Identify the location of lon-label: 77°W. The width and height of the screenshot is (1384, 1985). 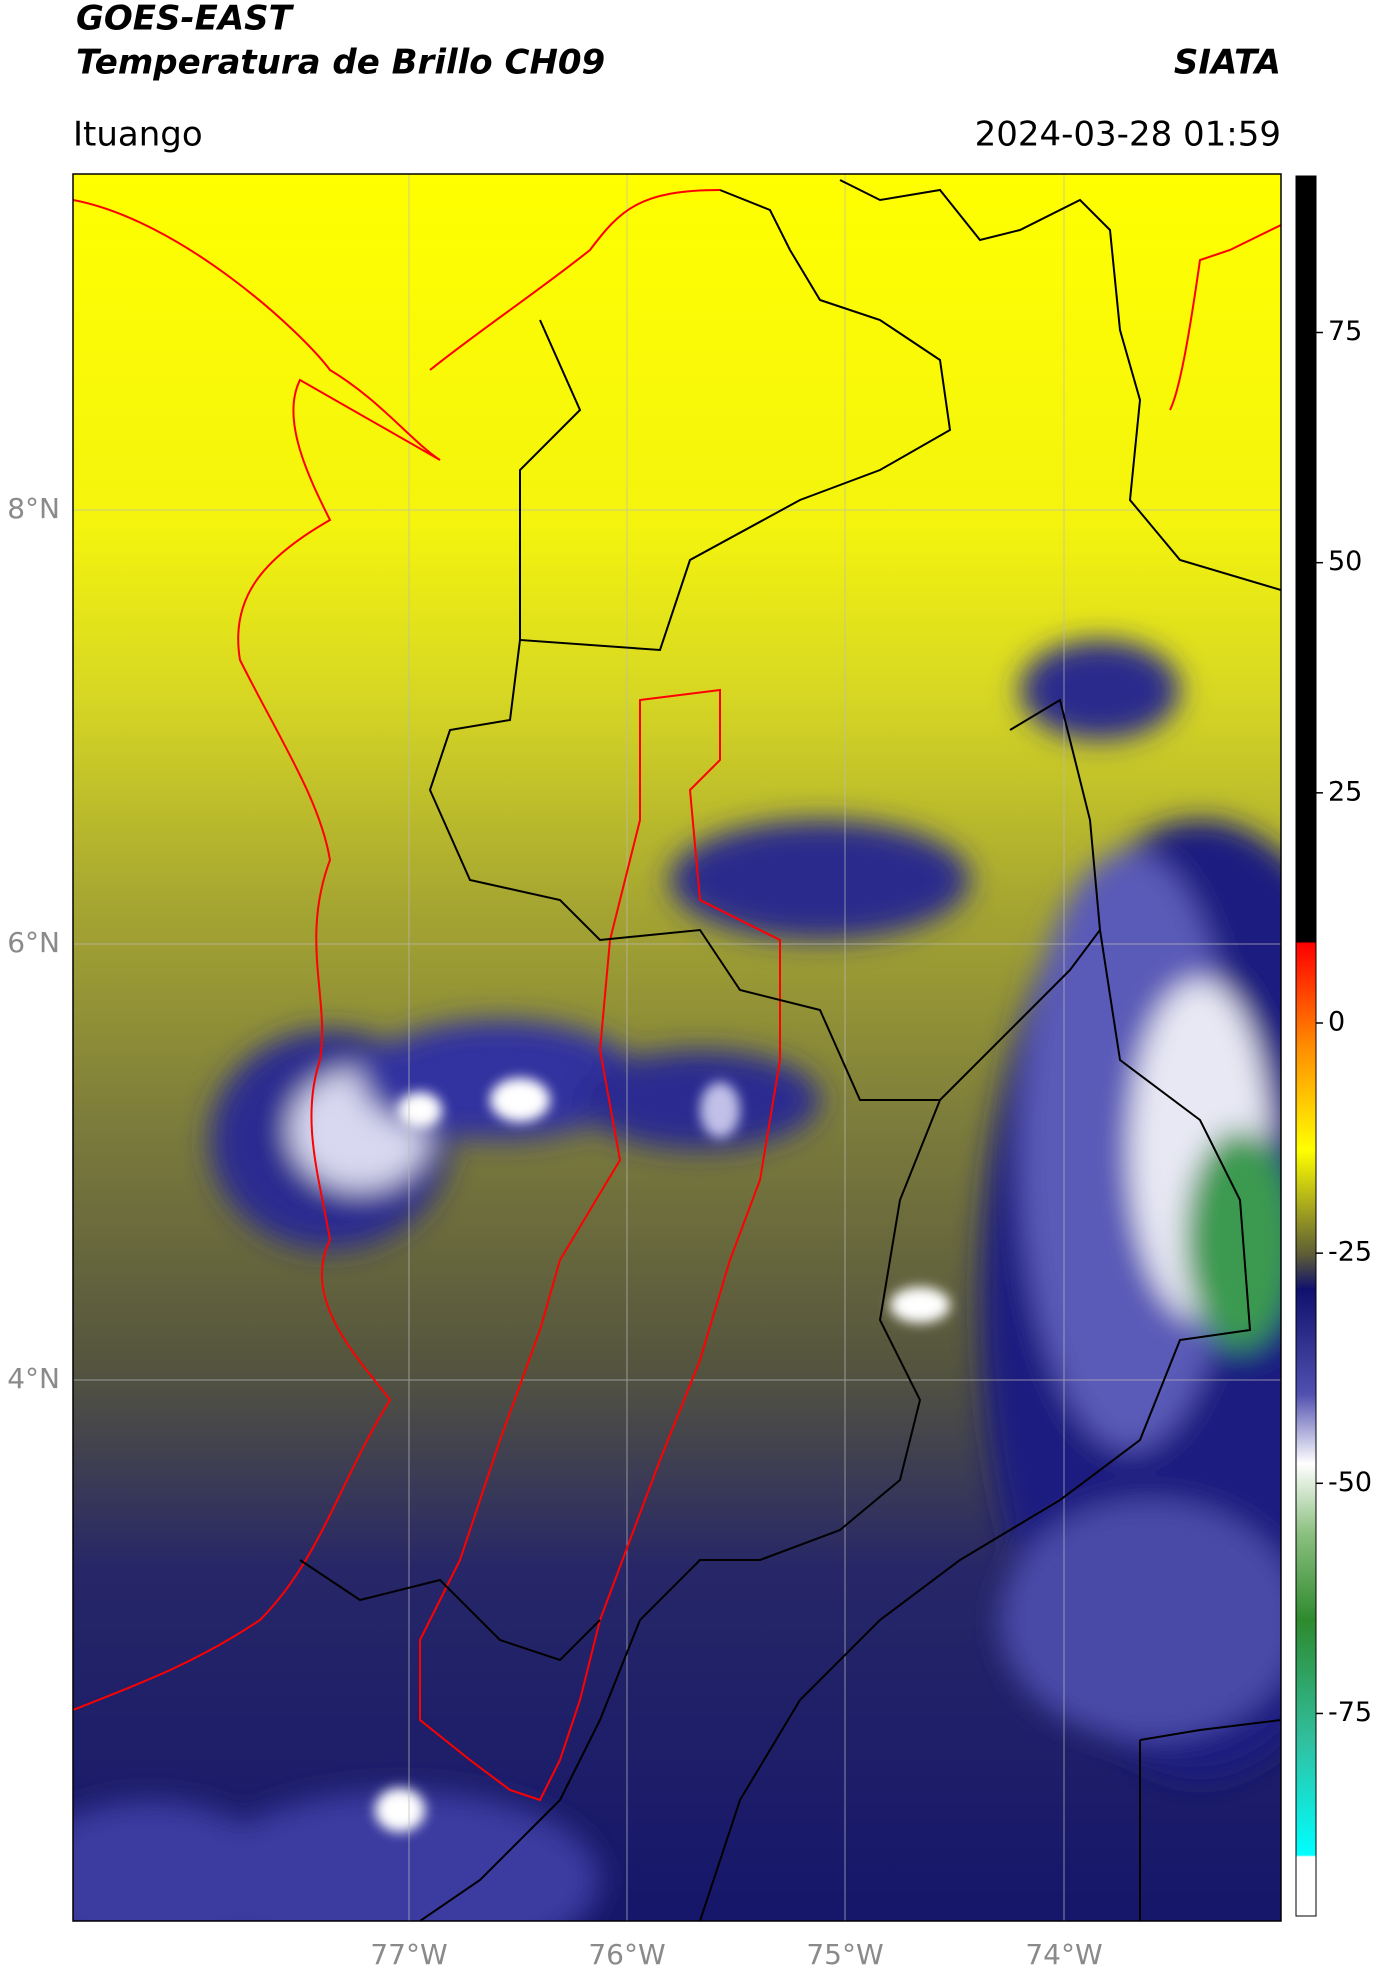
(408, 1954).